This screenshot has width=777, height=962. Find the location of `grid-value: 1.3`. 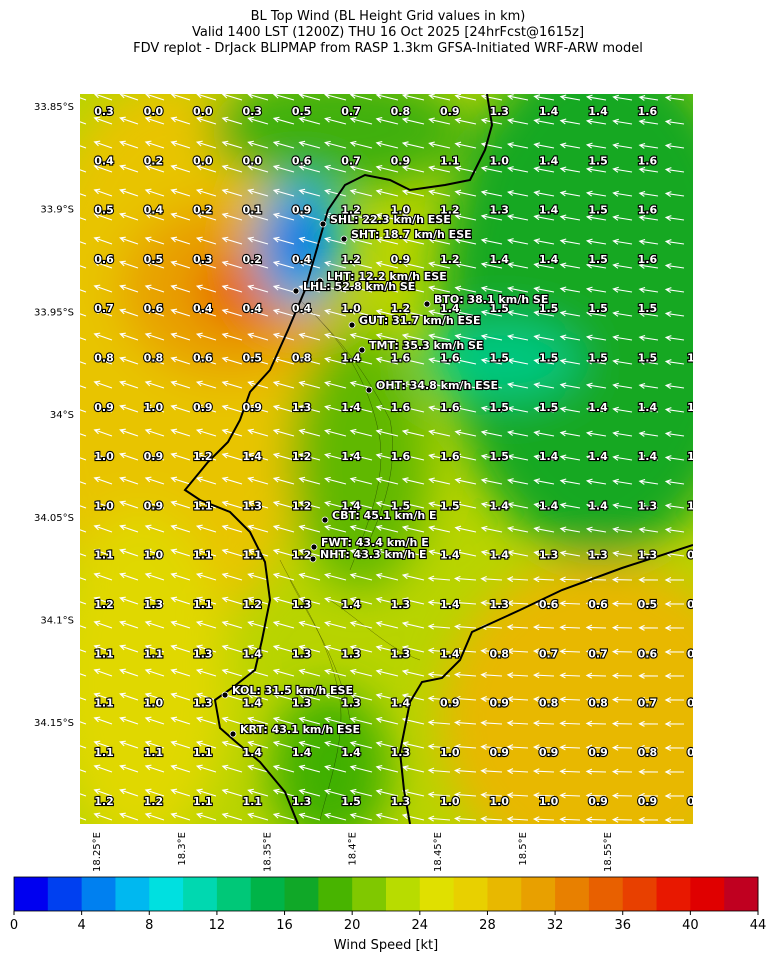

grid-value: 1.3 is located at coordinates (154, 604).